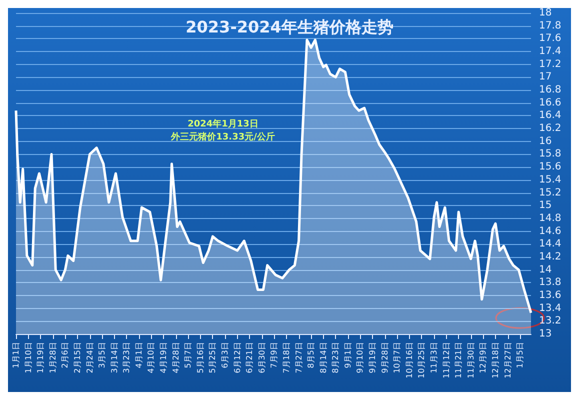 The width and height of the screenshot is (579, 400). Describe the element at coordinates (520, 355) in the screenshot. I see `x-tick-label: 1月5日` at that location.